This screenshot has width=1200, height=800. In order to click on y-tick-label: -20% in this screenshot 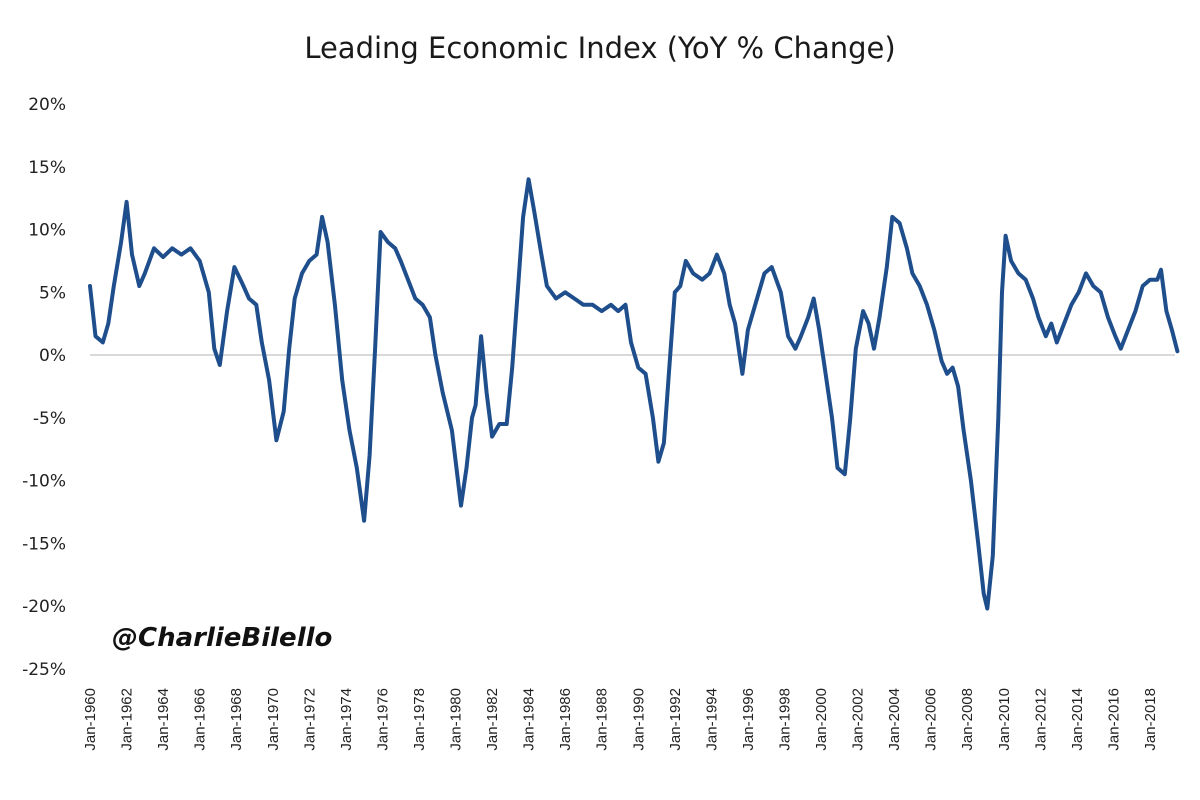, I will do `click(44, 607)`.